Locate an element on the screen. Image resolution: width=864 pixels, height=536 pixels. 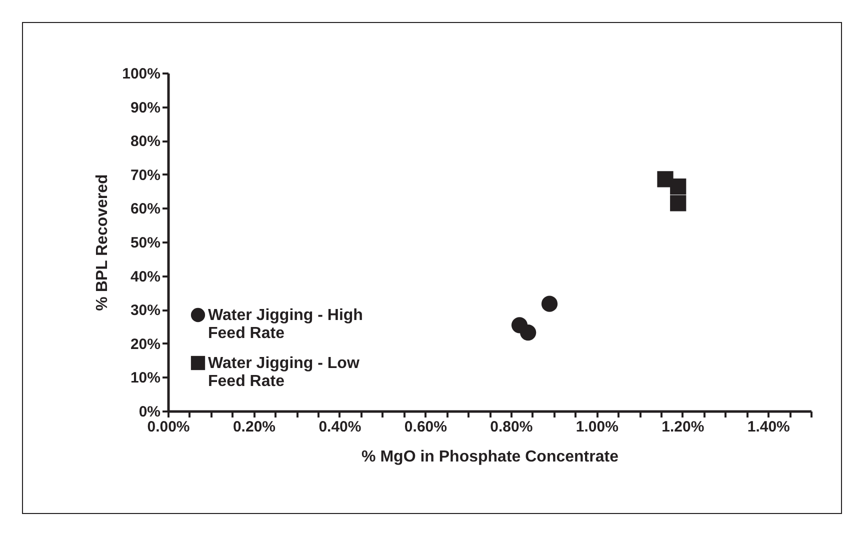
x-tick-label: 0.60% is located at coordinates (425, 427).